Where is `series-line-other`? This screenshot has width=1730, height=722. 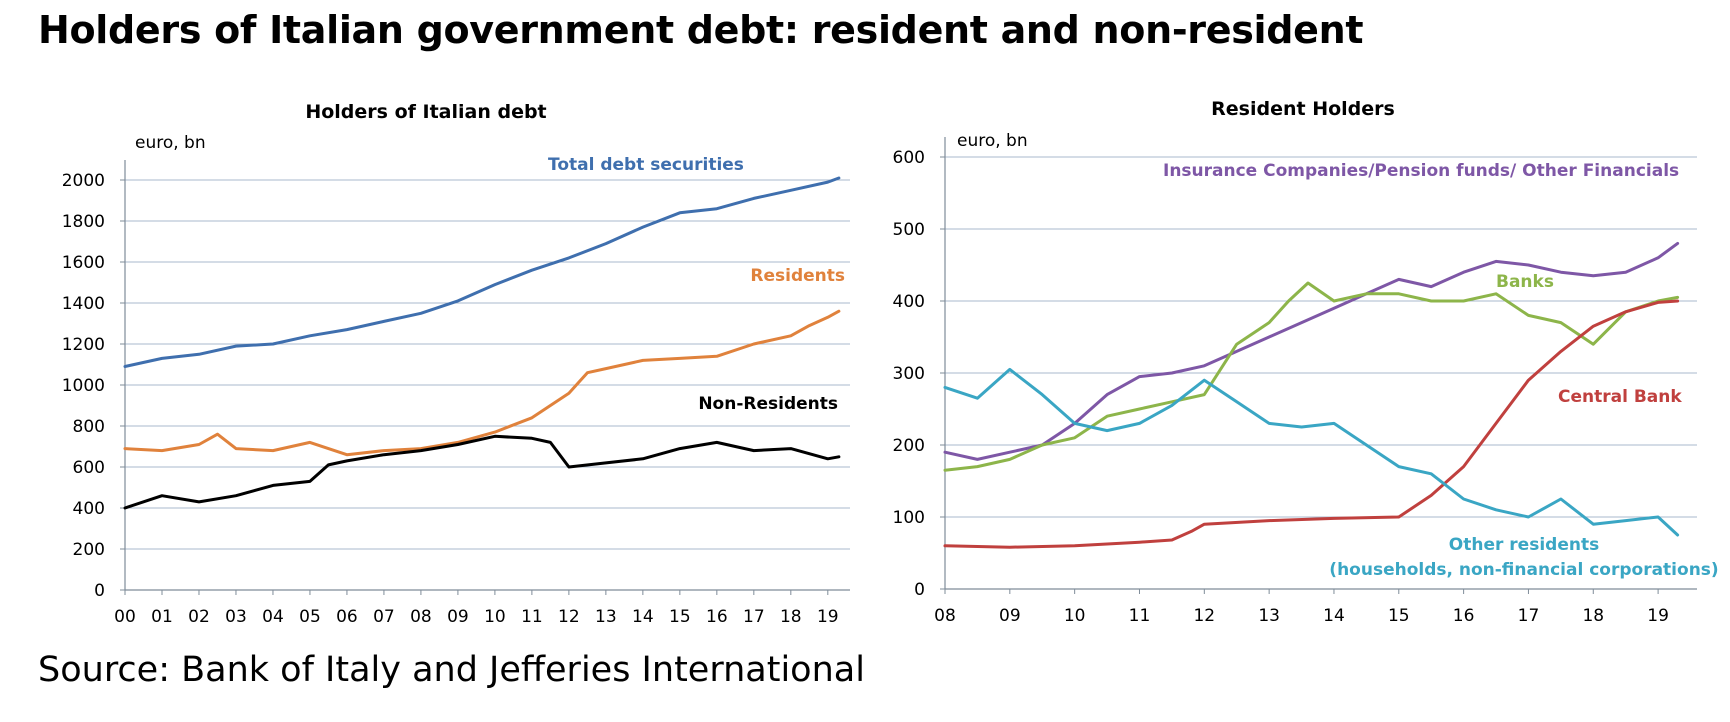 series-line-other is located at coordinates (1311, 452).